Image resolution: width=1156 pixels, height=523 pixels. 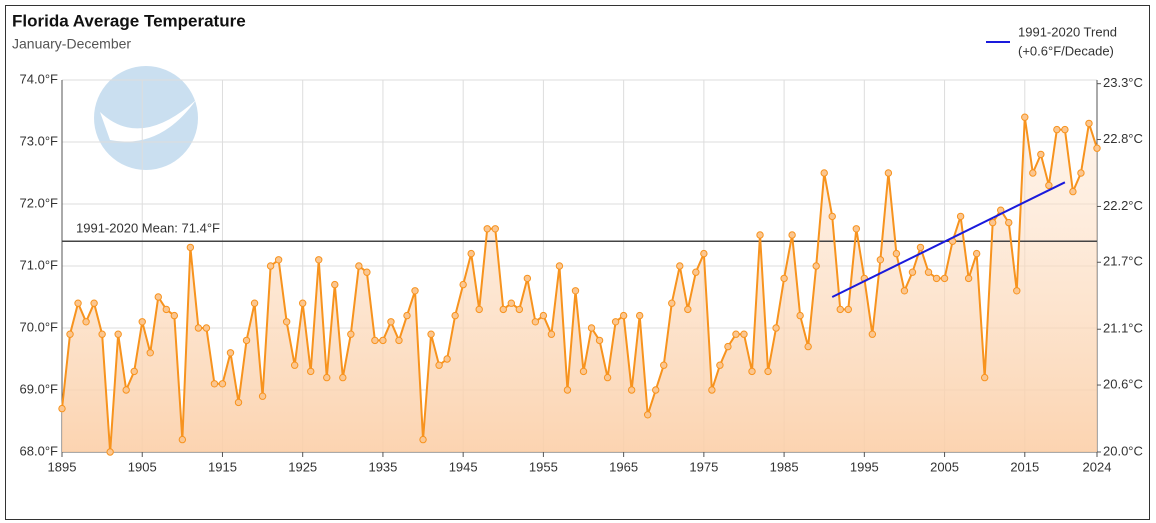 I want to click on y2-tick-label: 20.0°C, so click(x=1123, y=450).